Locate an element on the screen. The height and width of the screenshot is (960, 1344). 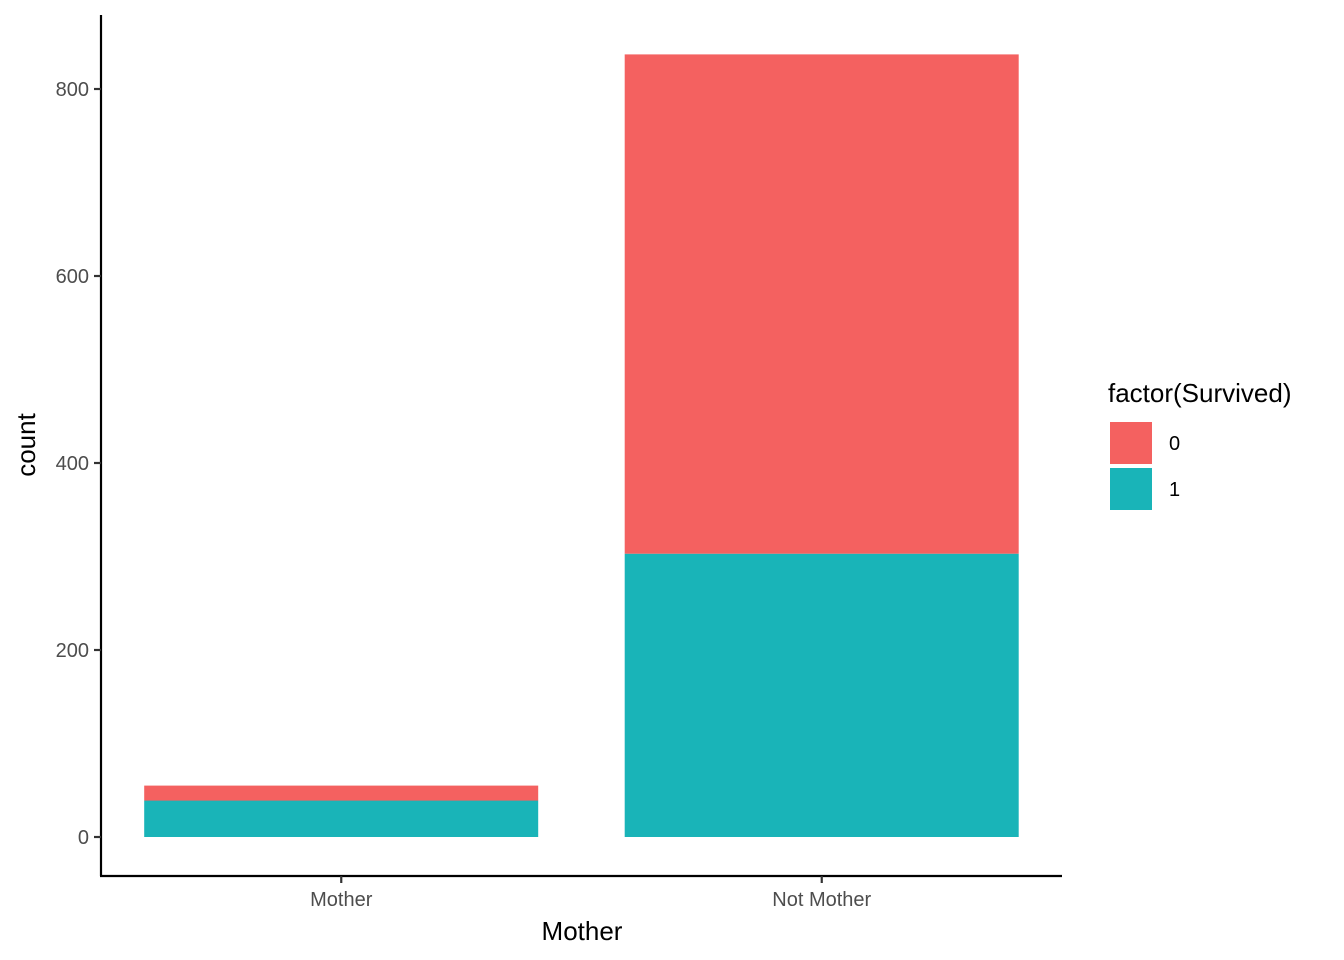
y-axis-title: count is located at coordinates (26, 444).